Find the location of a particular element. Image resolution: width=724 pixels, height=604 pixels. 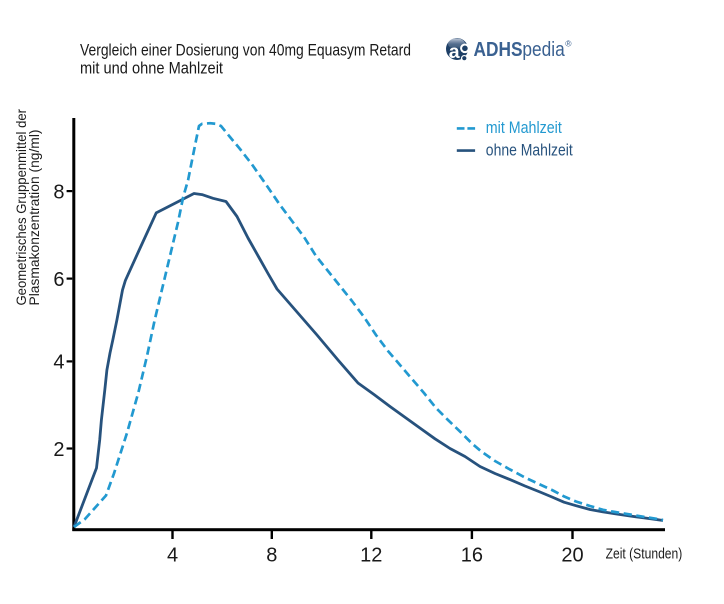

svg-text: 20 is located at coordinates (572, 556).